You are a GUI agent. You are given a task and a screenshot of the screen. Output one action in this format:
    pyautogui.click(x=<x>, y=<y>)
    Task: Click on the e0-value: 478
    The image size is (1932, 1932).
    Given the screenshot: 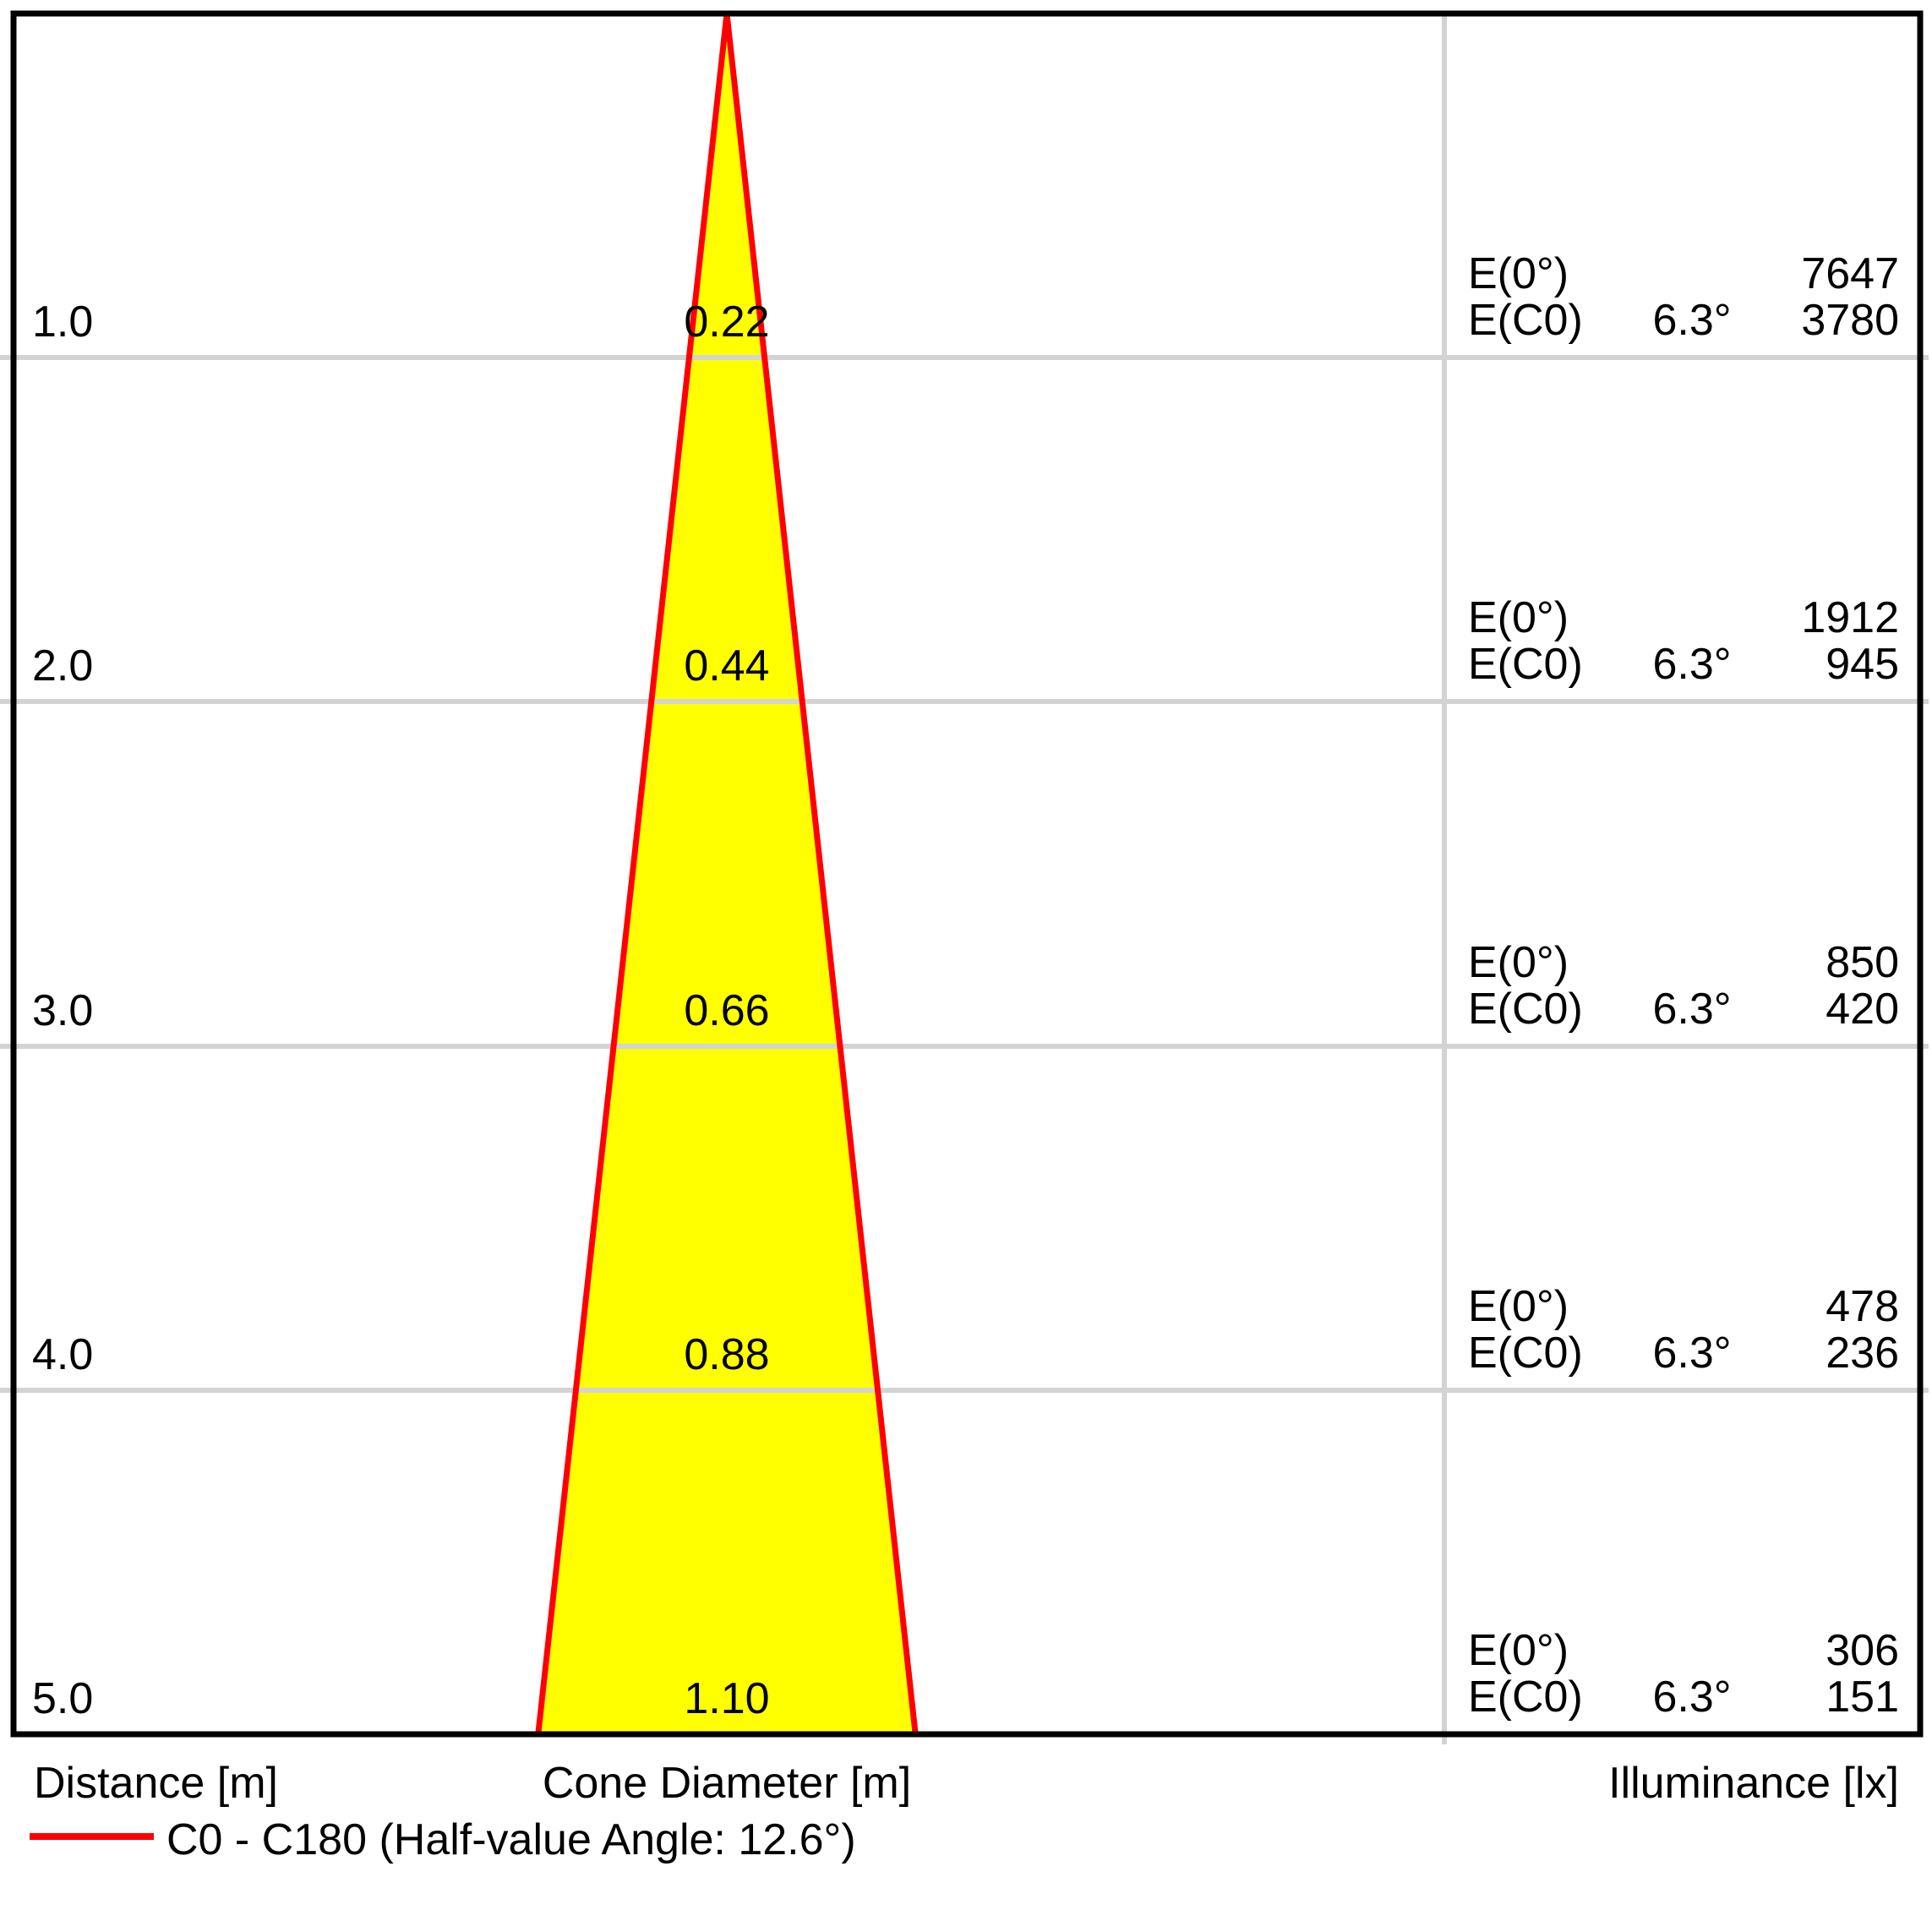 What is the action you would take?
    pyautogui.click(x=1862, y=1306)
    